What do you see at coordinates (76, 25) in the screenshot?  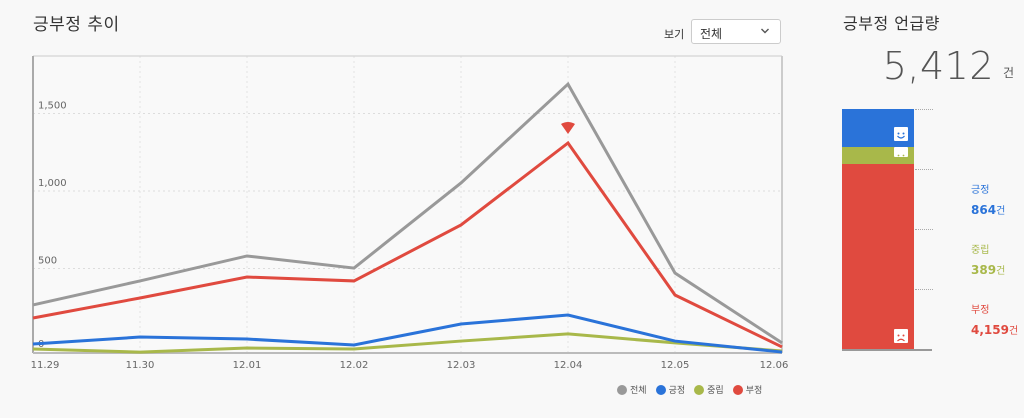 I see `page-title: 긍부정 추이` at bounding box center [76, 25].